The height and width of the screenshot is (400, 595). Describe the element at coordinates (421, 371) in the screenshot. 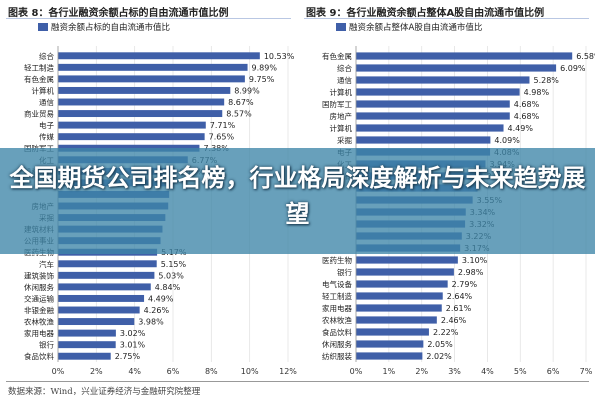

I see `x-tick-label: 2%` at that location.